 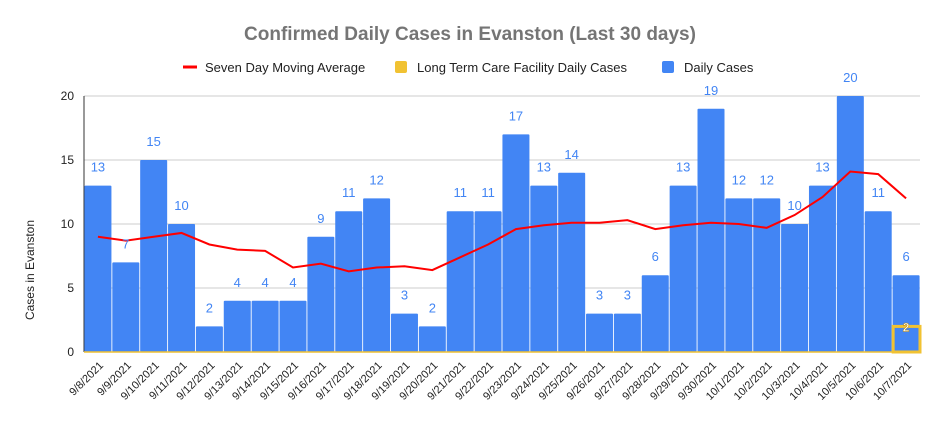 I want to click on y-tick-label: 5, so click(x=70, y=288).